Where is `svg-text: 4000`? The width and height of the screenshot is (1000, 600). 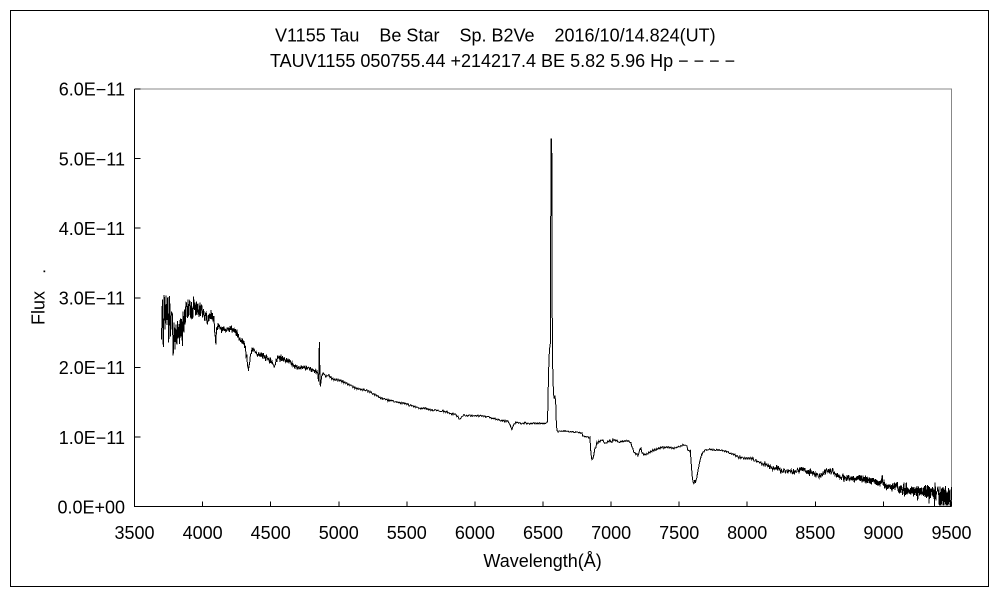 svg-text: 4000 is located at coordinates (203, 533).